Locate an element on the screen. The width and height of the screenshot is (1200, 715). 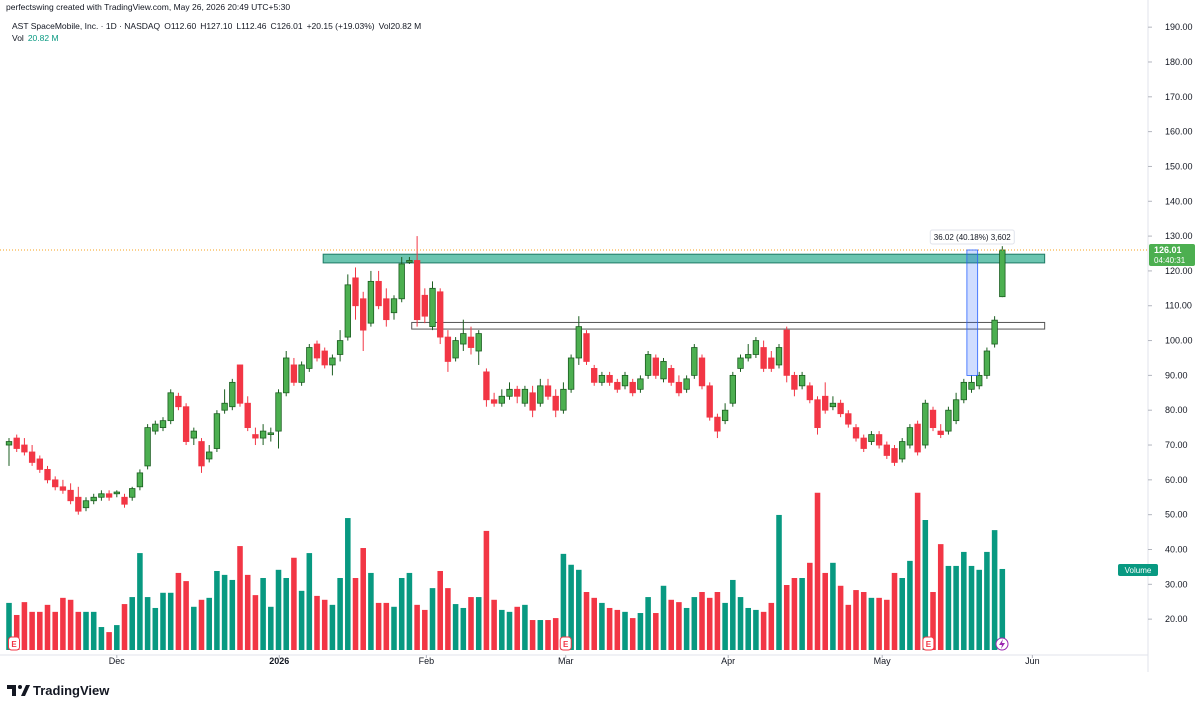
measure-label-box is located at coordinates (972, 237).